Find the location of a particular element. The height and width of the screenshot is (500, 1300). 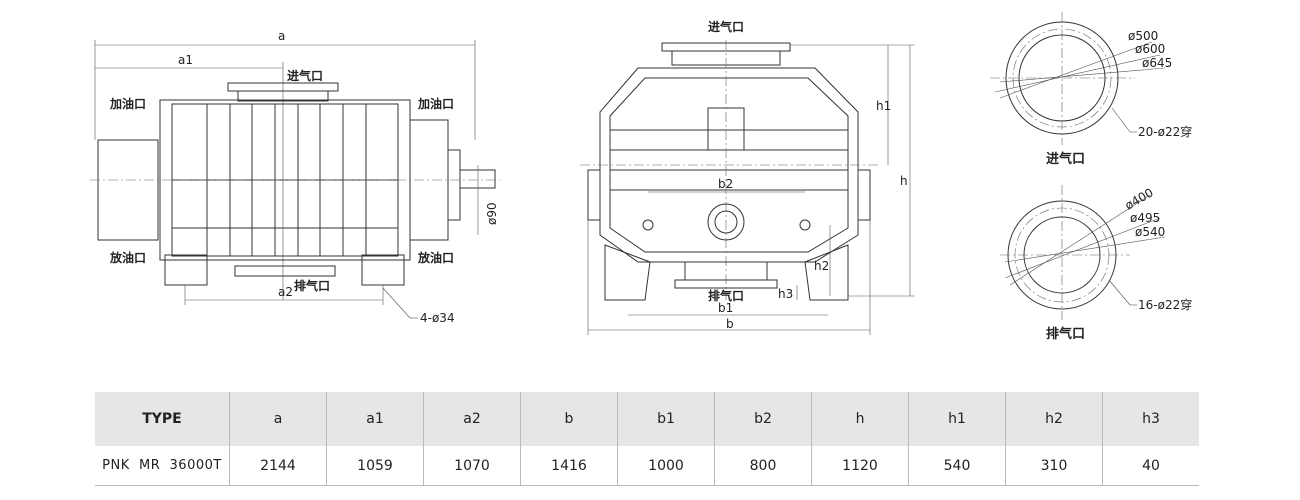

header-cell: a2 is located at coordinates (472, 419).